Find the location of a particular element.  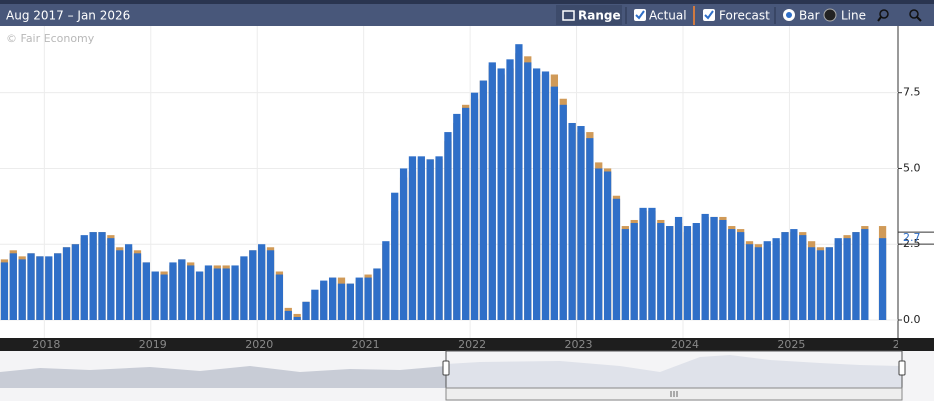

x-tick-label: 2018 is located at coordinates (46, 344).